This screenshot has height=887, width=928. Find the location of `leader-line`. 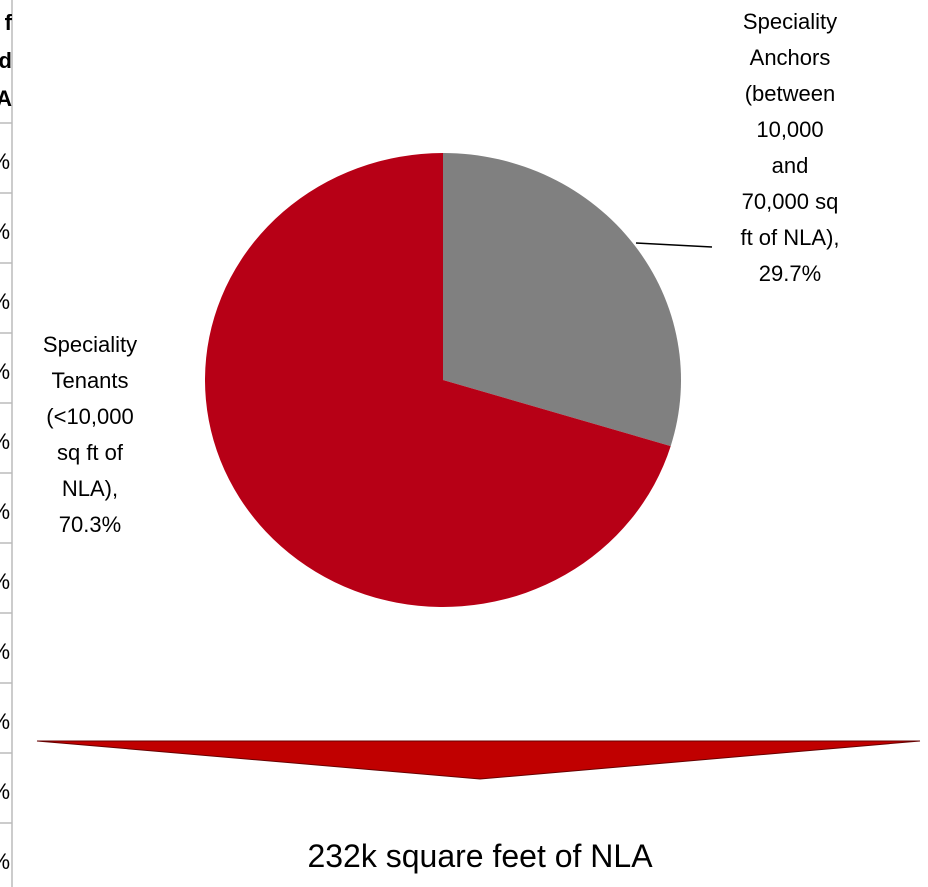

leader-line is located at coordinates (674, 245).